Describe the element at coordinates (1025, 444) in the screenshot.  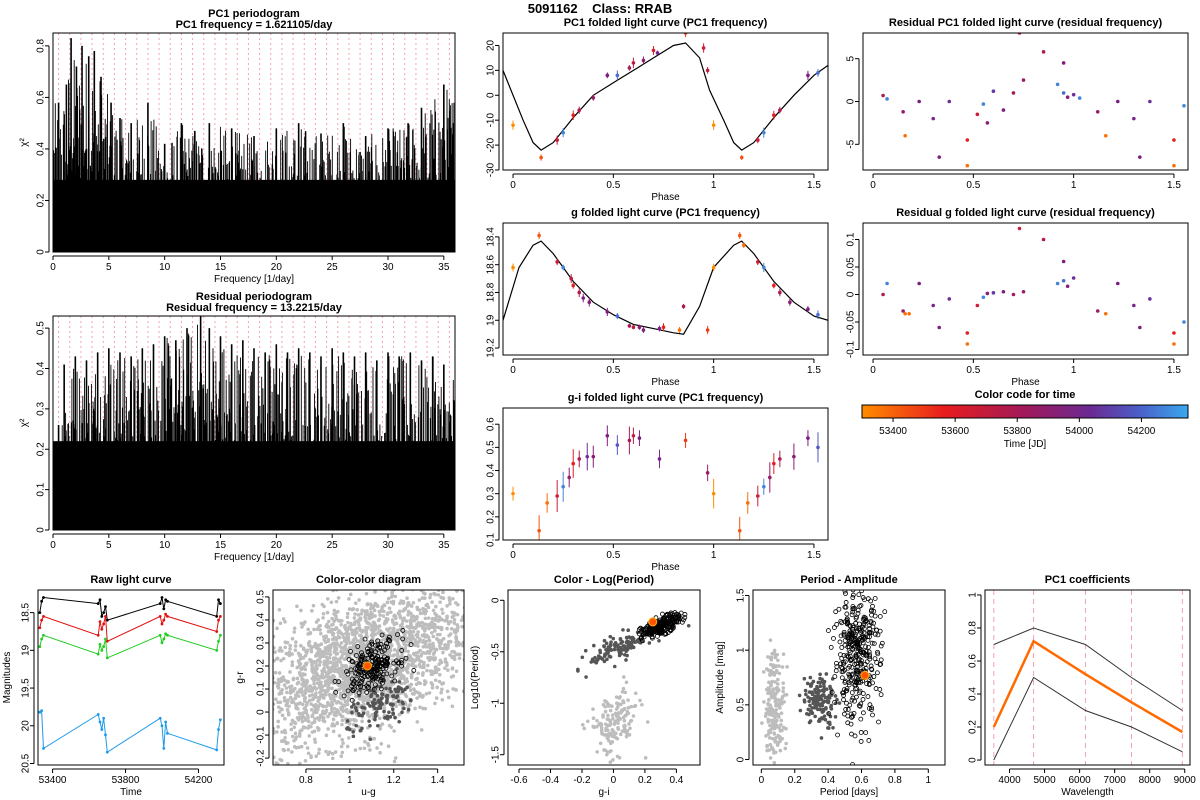
I see `colorbar-label: Time [JD]` at that location.